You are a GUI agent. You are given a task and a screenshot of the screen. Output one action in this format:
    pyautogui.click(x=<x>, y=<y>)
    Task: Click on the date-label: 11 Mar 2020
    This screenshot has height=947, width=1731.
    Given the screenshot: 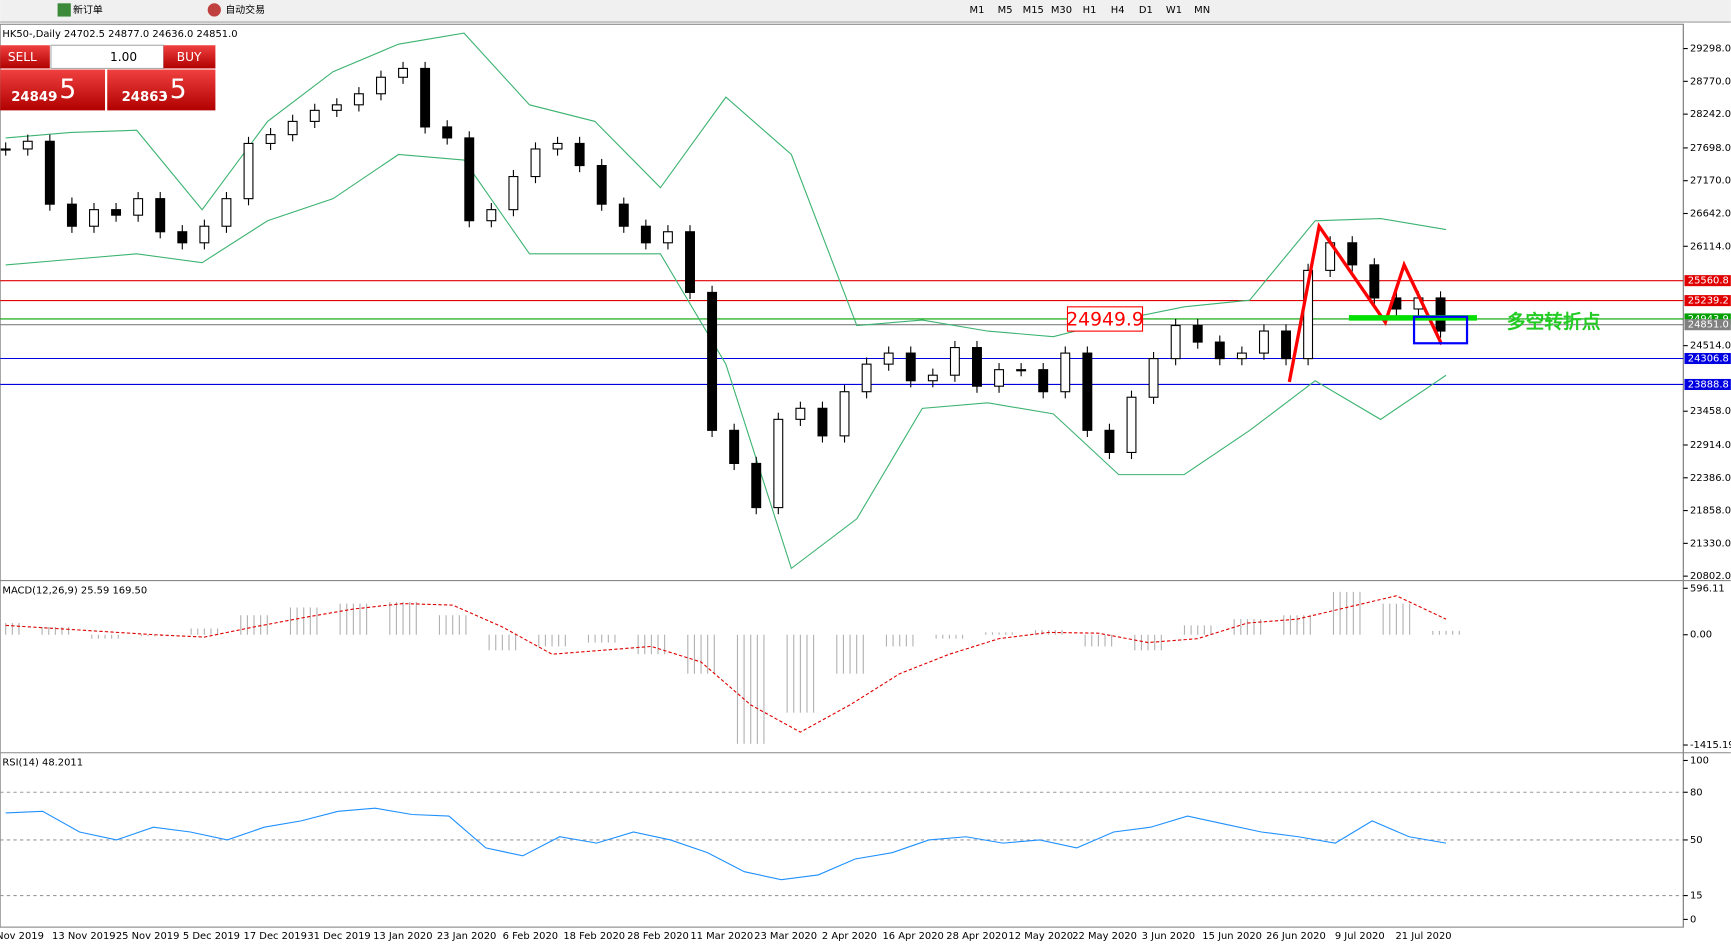 What is the action you would take?
    pyautogui.click(x=721, y=936)
    